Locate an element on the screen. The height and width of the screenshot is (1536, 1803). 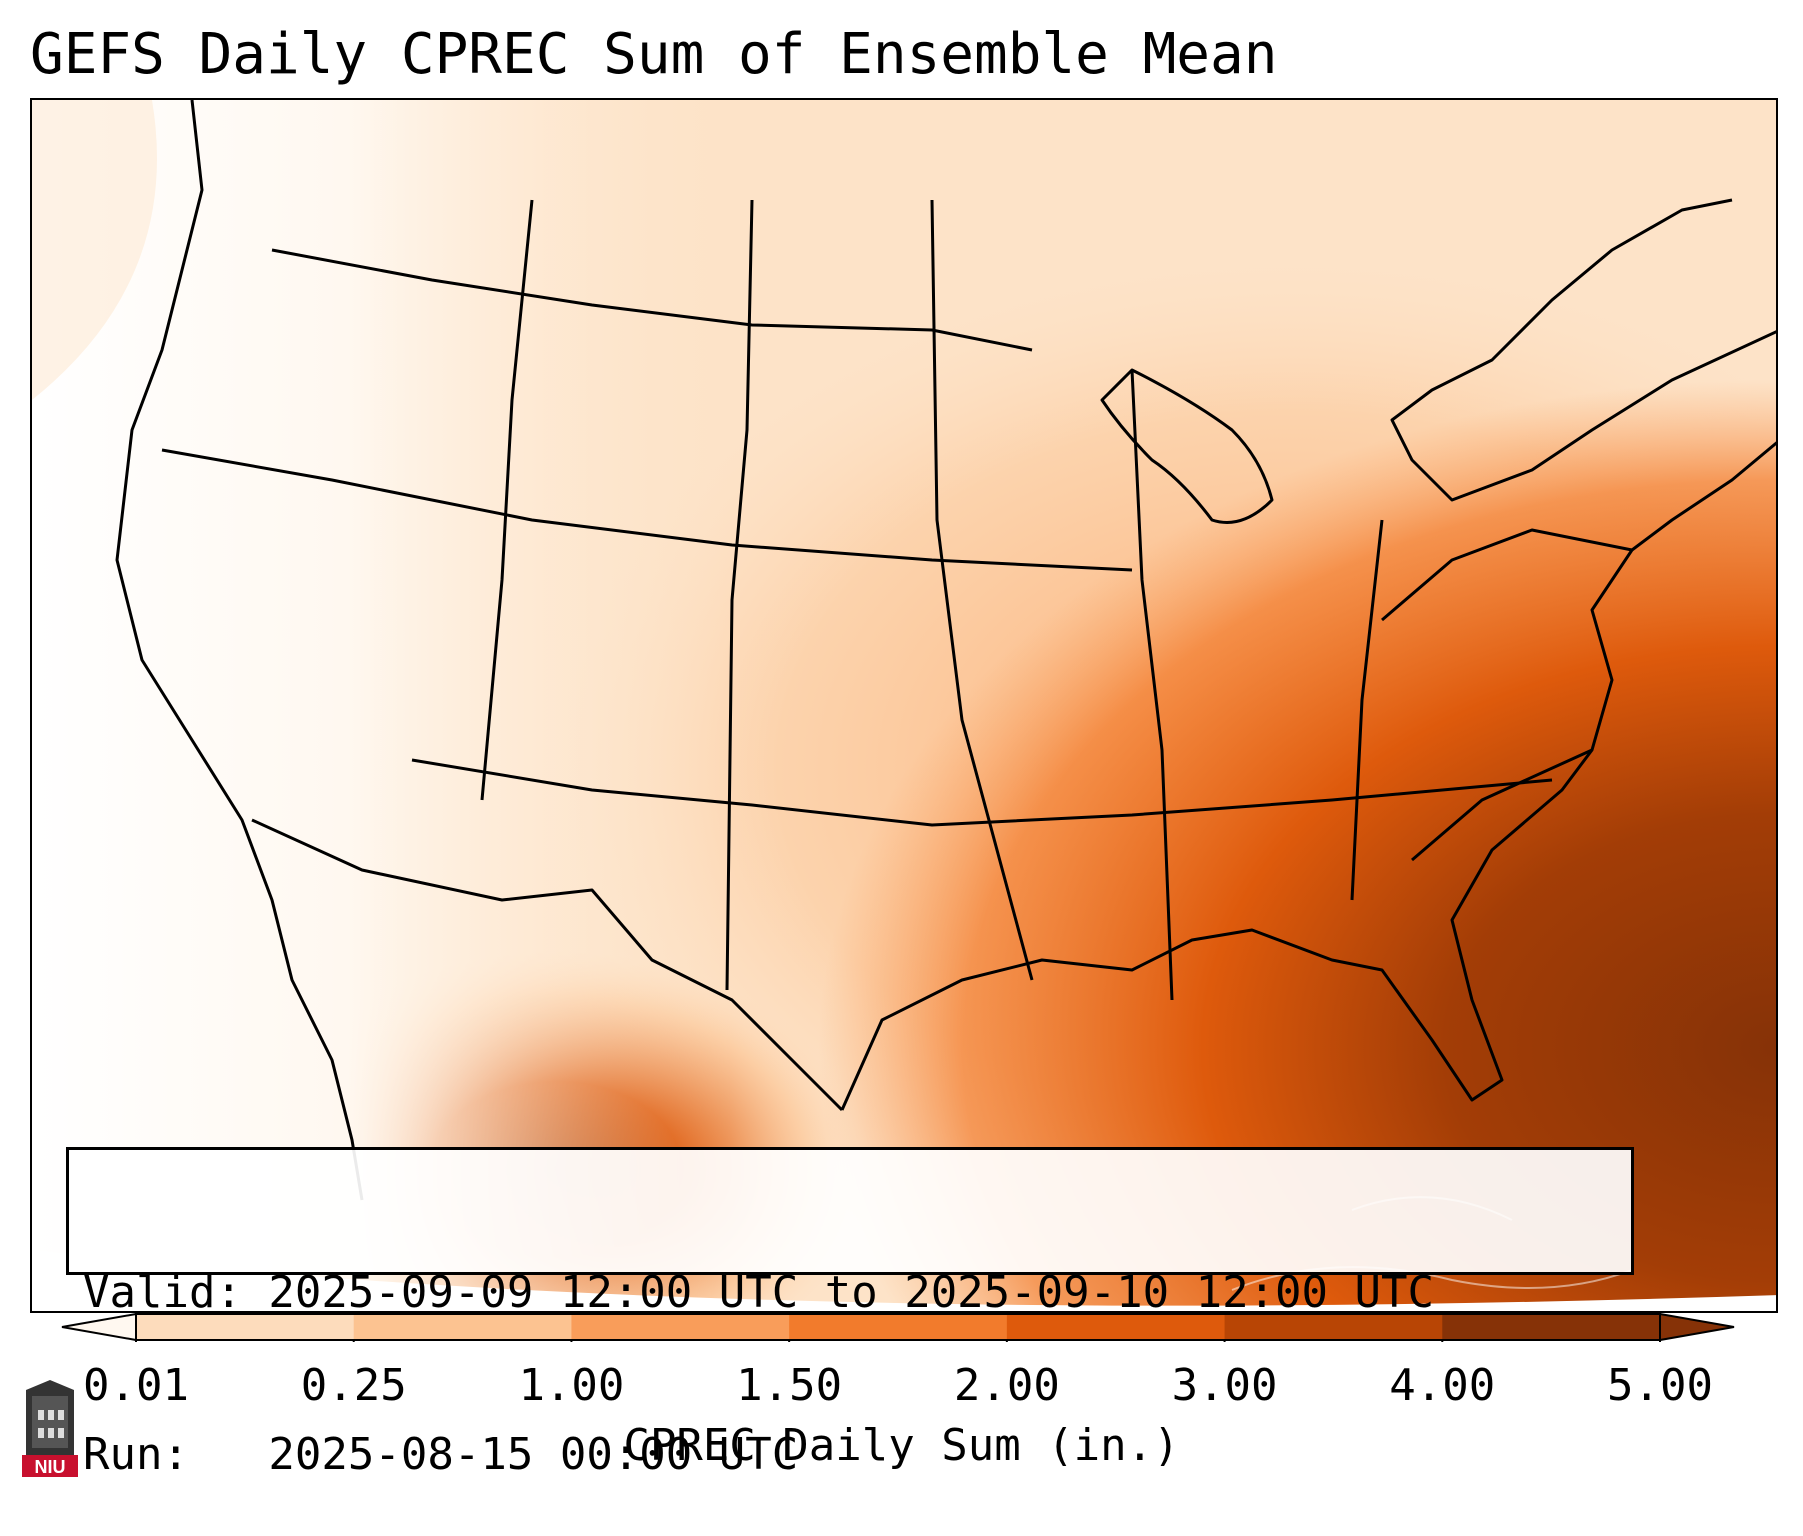
colorbar is located at coordinates (898, 1327).